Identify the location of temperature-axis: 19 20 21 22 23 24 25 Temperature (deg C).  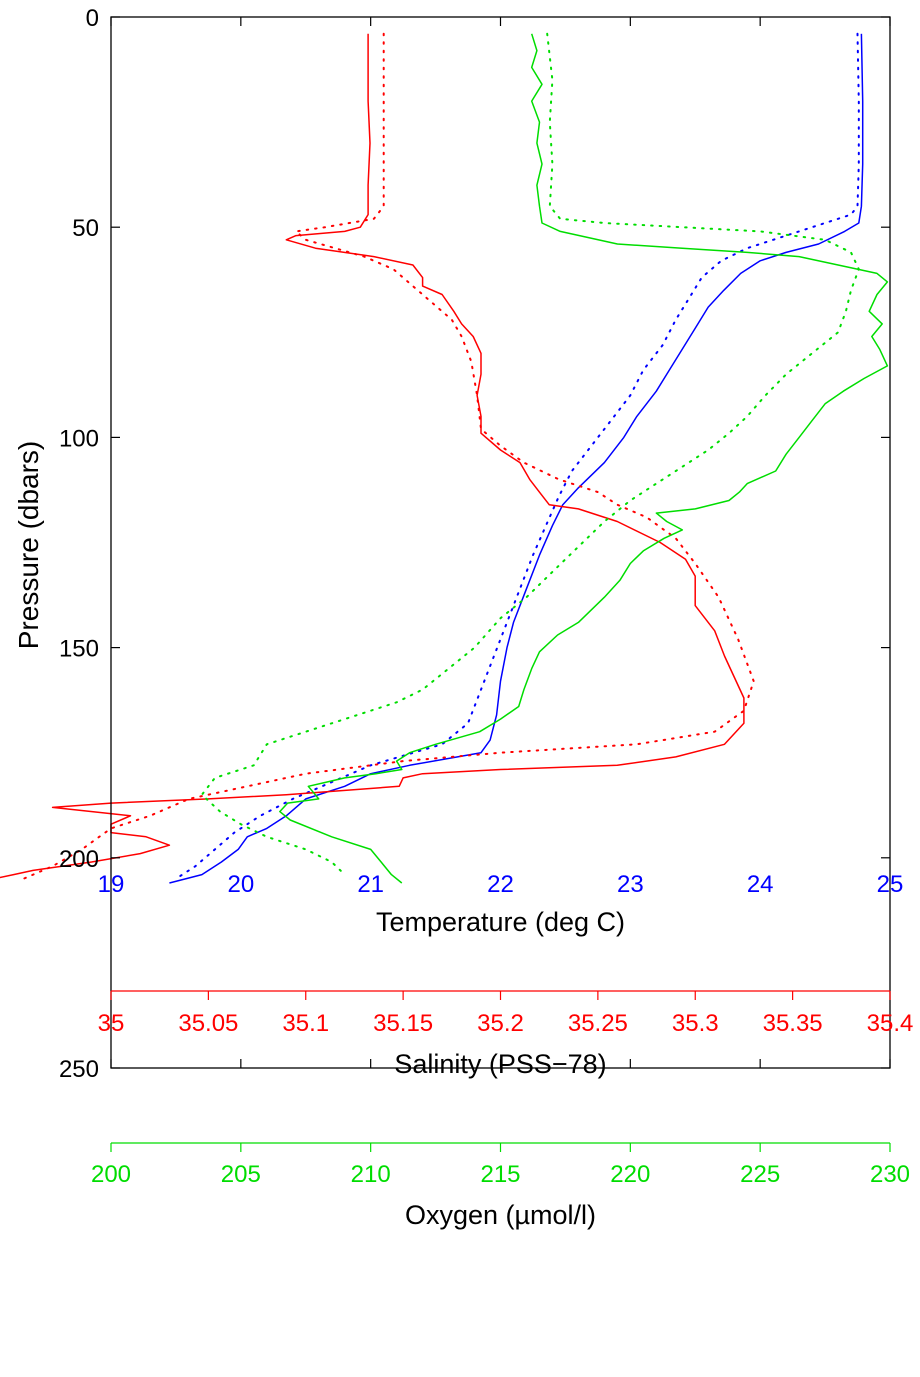
(501, 904).